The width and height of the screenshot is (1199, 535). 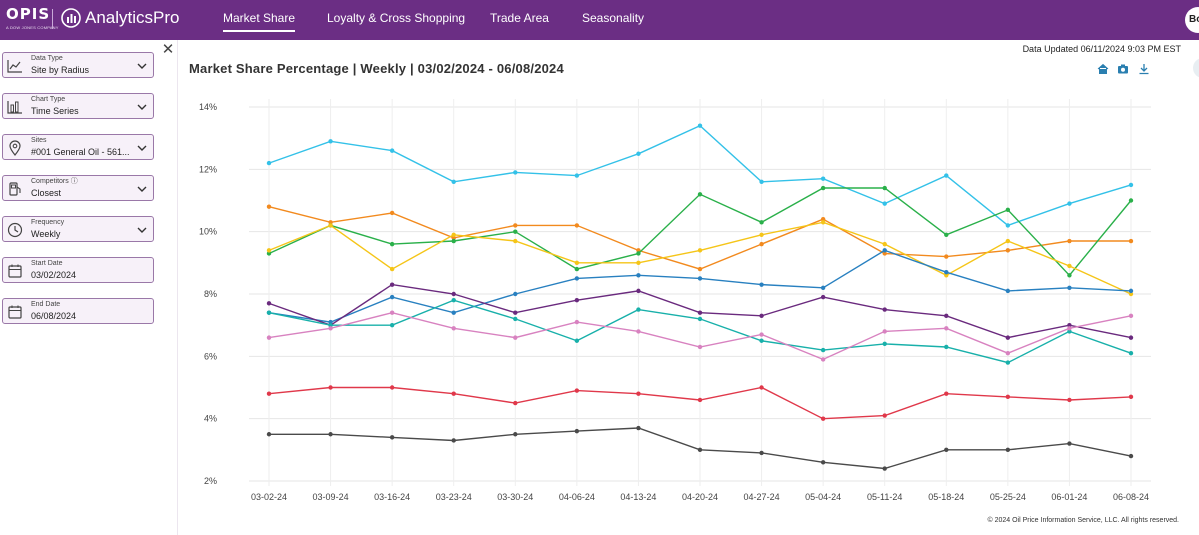 I want to click on filter-label-text: Competitors, so click(x=50, y=181).